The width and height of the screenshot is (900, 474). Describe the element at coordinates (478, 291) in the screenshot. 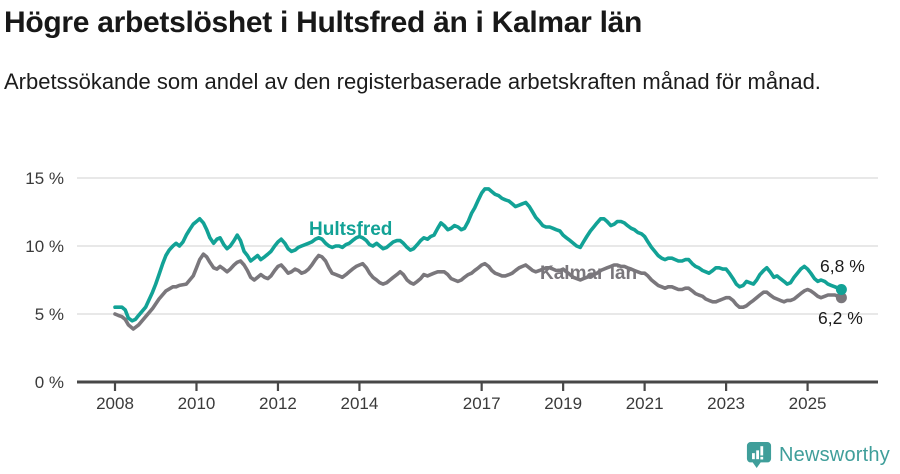

I see `series-line-Kalmar län` at that location.